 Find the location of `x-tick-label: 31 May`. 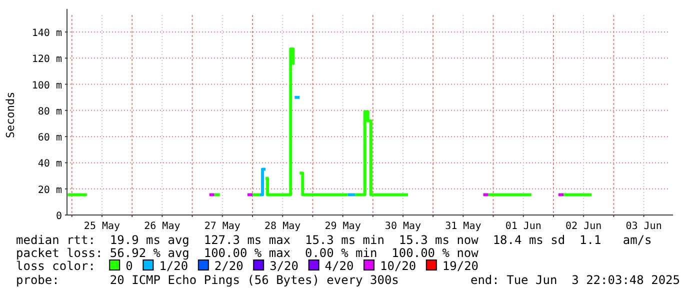

x-tick-label: 31 May is located at coordinates (463, 226).